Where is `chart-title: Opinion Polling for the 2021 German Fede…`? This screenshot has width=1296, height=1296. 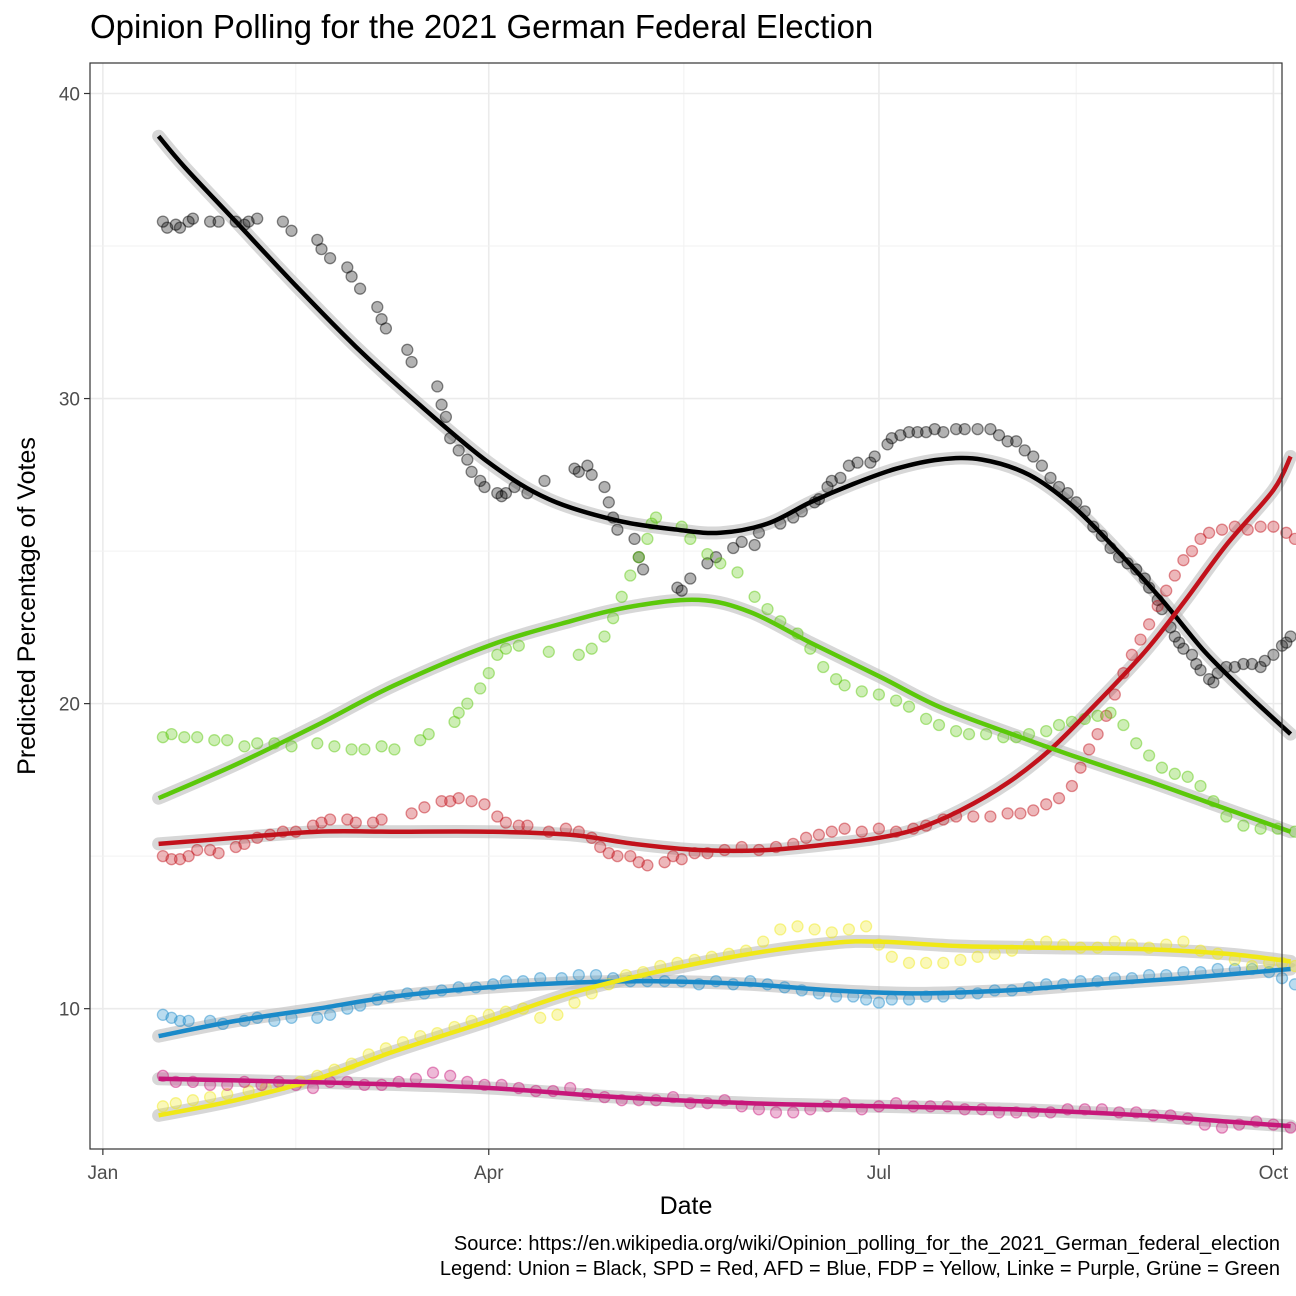
chart-title: Opinion Polling for the 2021 German Fede… is located at coordinates (482, 26).